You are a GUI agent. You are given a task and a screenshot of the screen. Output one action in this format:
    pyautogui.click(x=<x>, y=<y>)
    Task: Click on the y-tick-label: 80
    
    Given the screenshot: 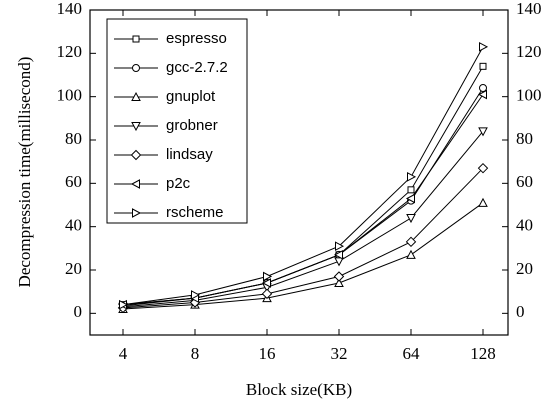 What is the action you would take?
    pyautogui.click(x=73, y=138)
    